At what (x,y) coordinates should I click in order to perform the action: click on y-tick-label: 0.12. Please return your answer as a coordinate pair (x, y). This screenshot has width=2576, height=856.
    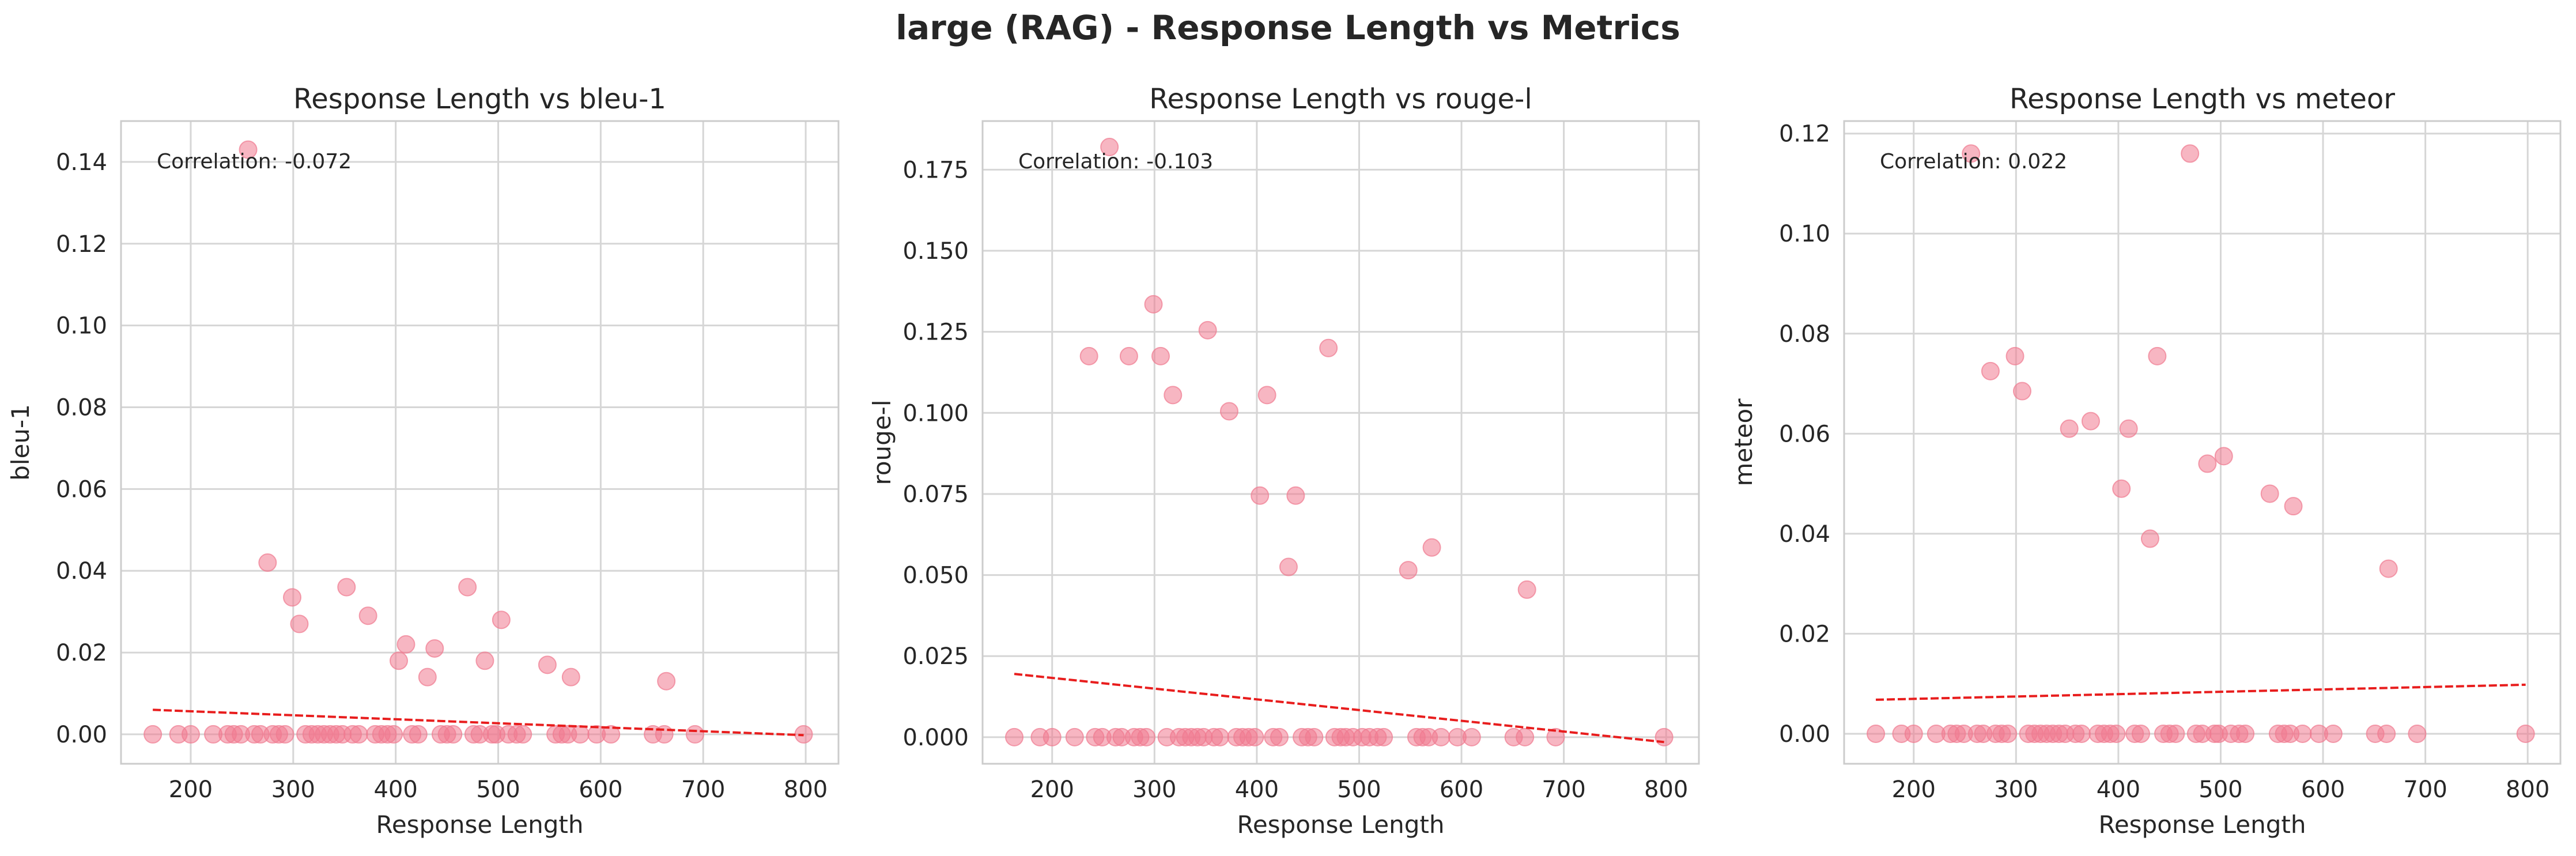
    Looking at the image, I should click on (81, 245).